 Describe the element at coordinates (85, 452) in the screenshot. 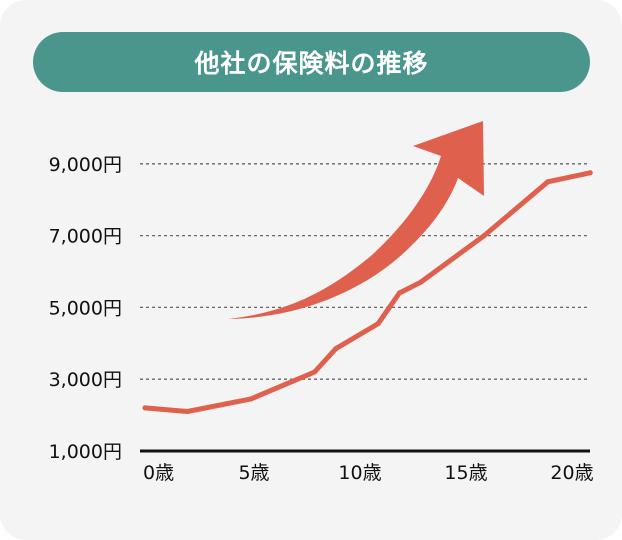

I see `y-tick-label: 1,000円` at that location.